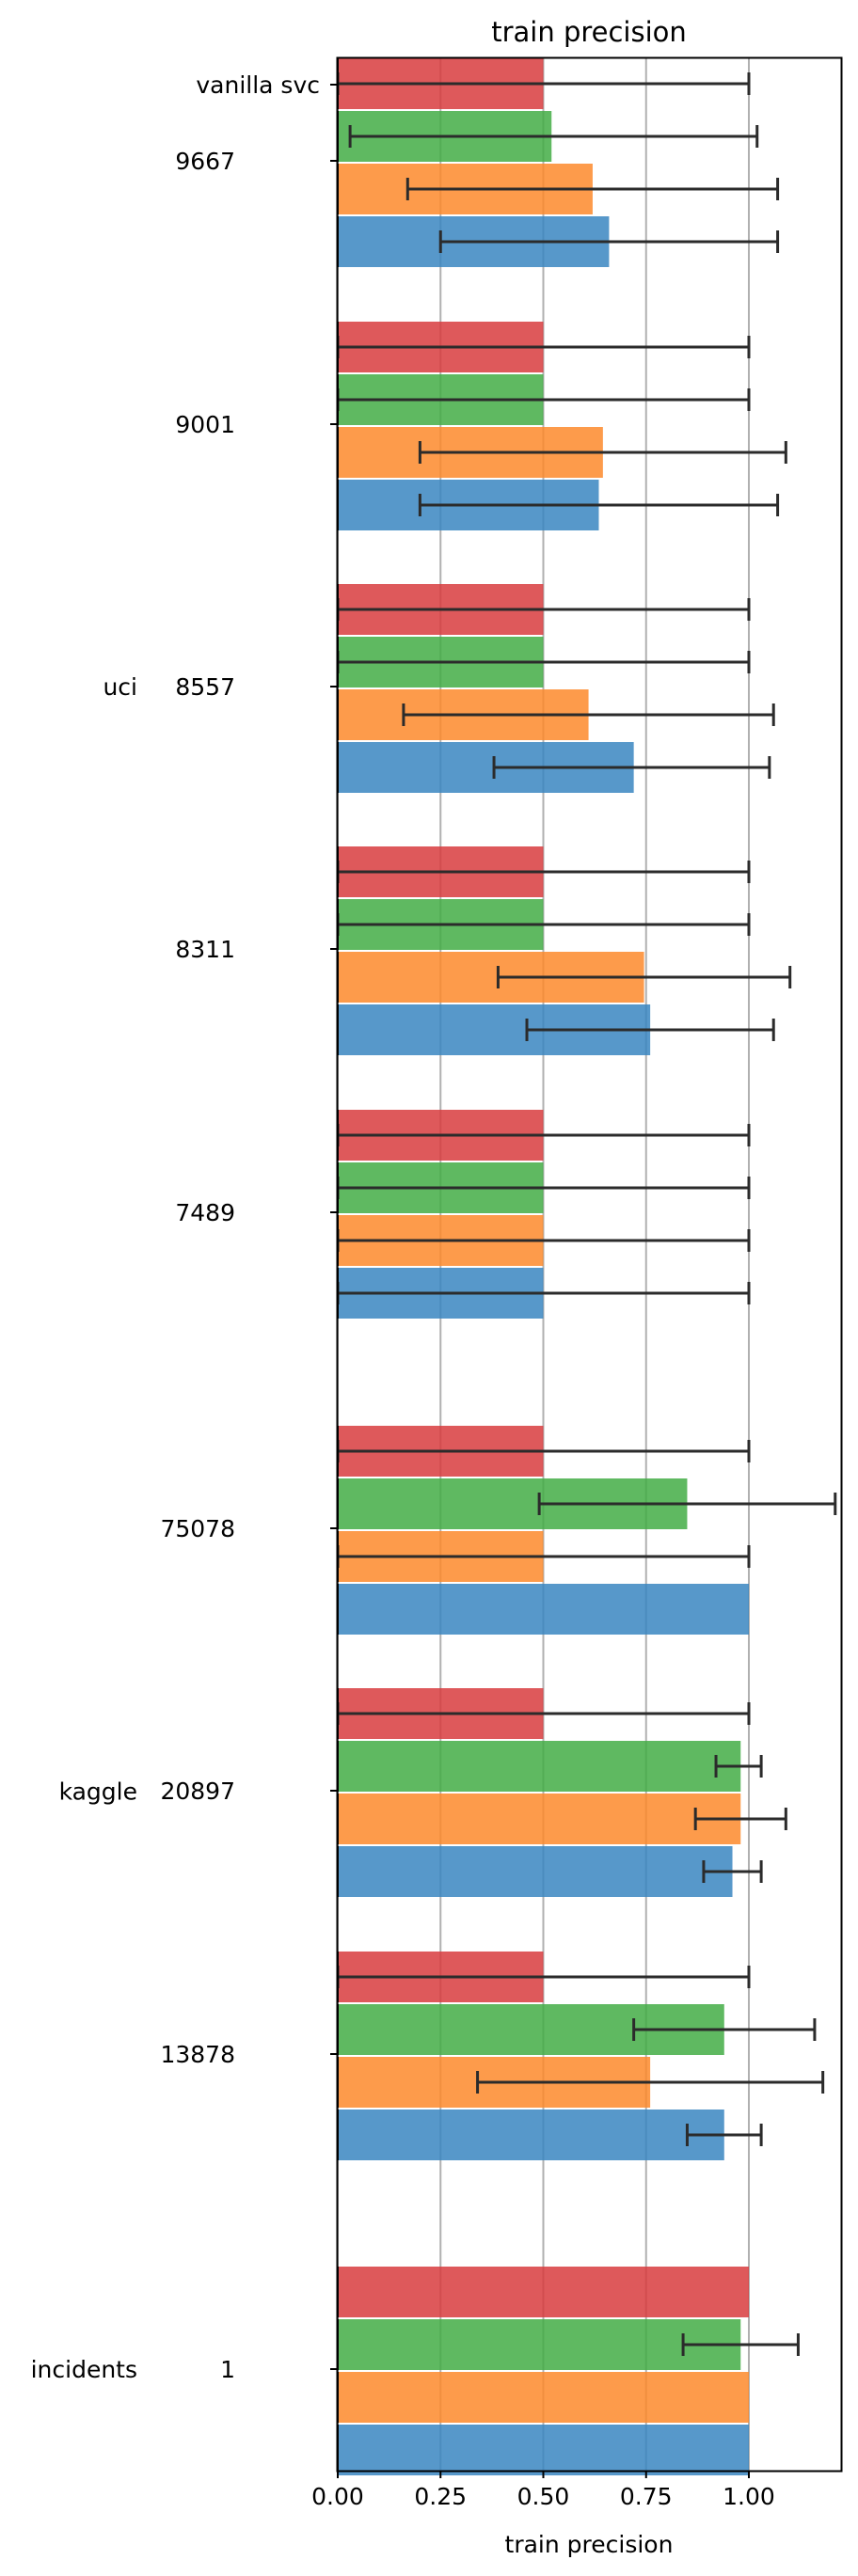  I want to click on dataset-label: 20897, so click(197, 1791).